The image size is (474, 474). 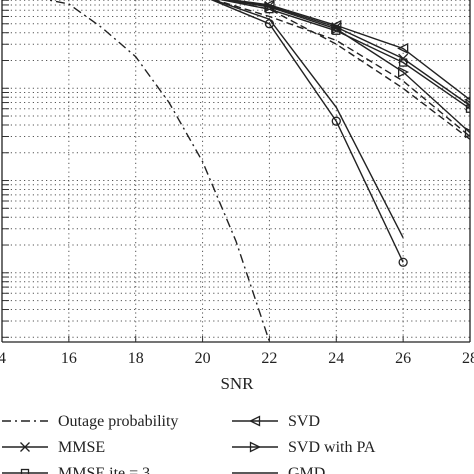 What do you see at coordinates (336, 358) in the screenshot?
I see `x-tick-label: 24` at bounding box center [336, 358].